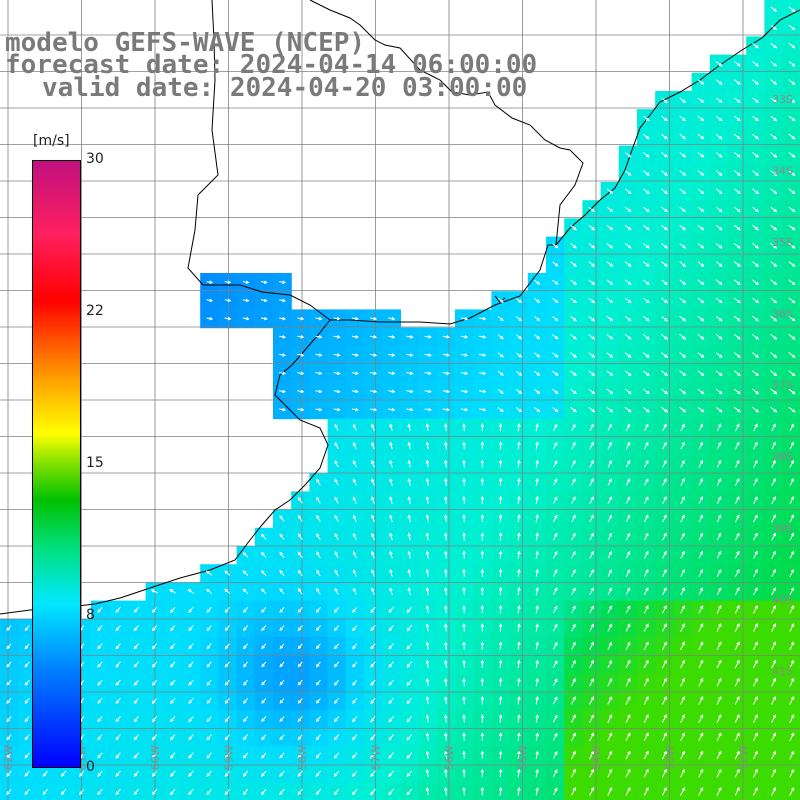  I want to click on lon-label: 58W, so click(302, 757).